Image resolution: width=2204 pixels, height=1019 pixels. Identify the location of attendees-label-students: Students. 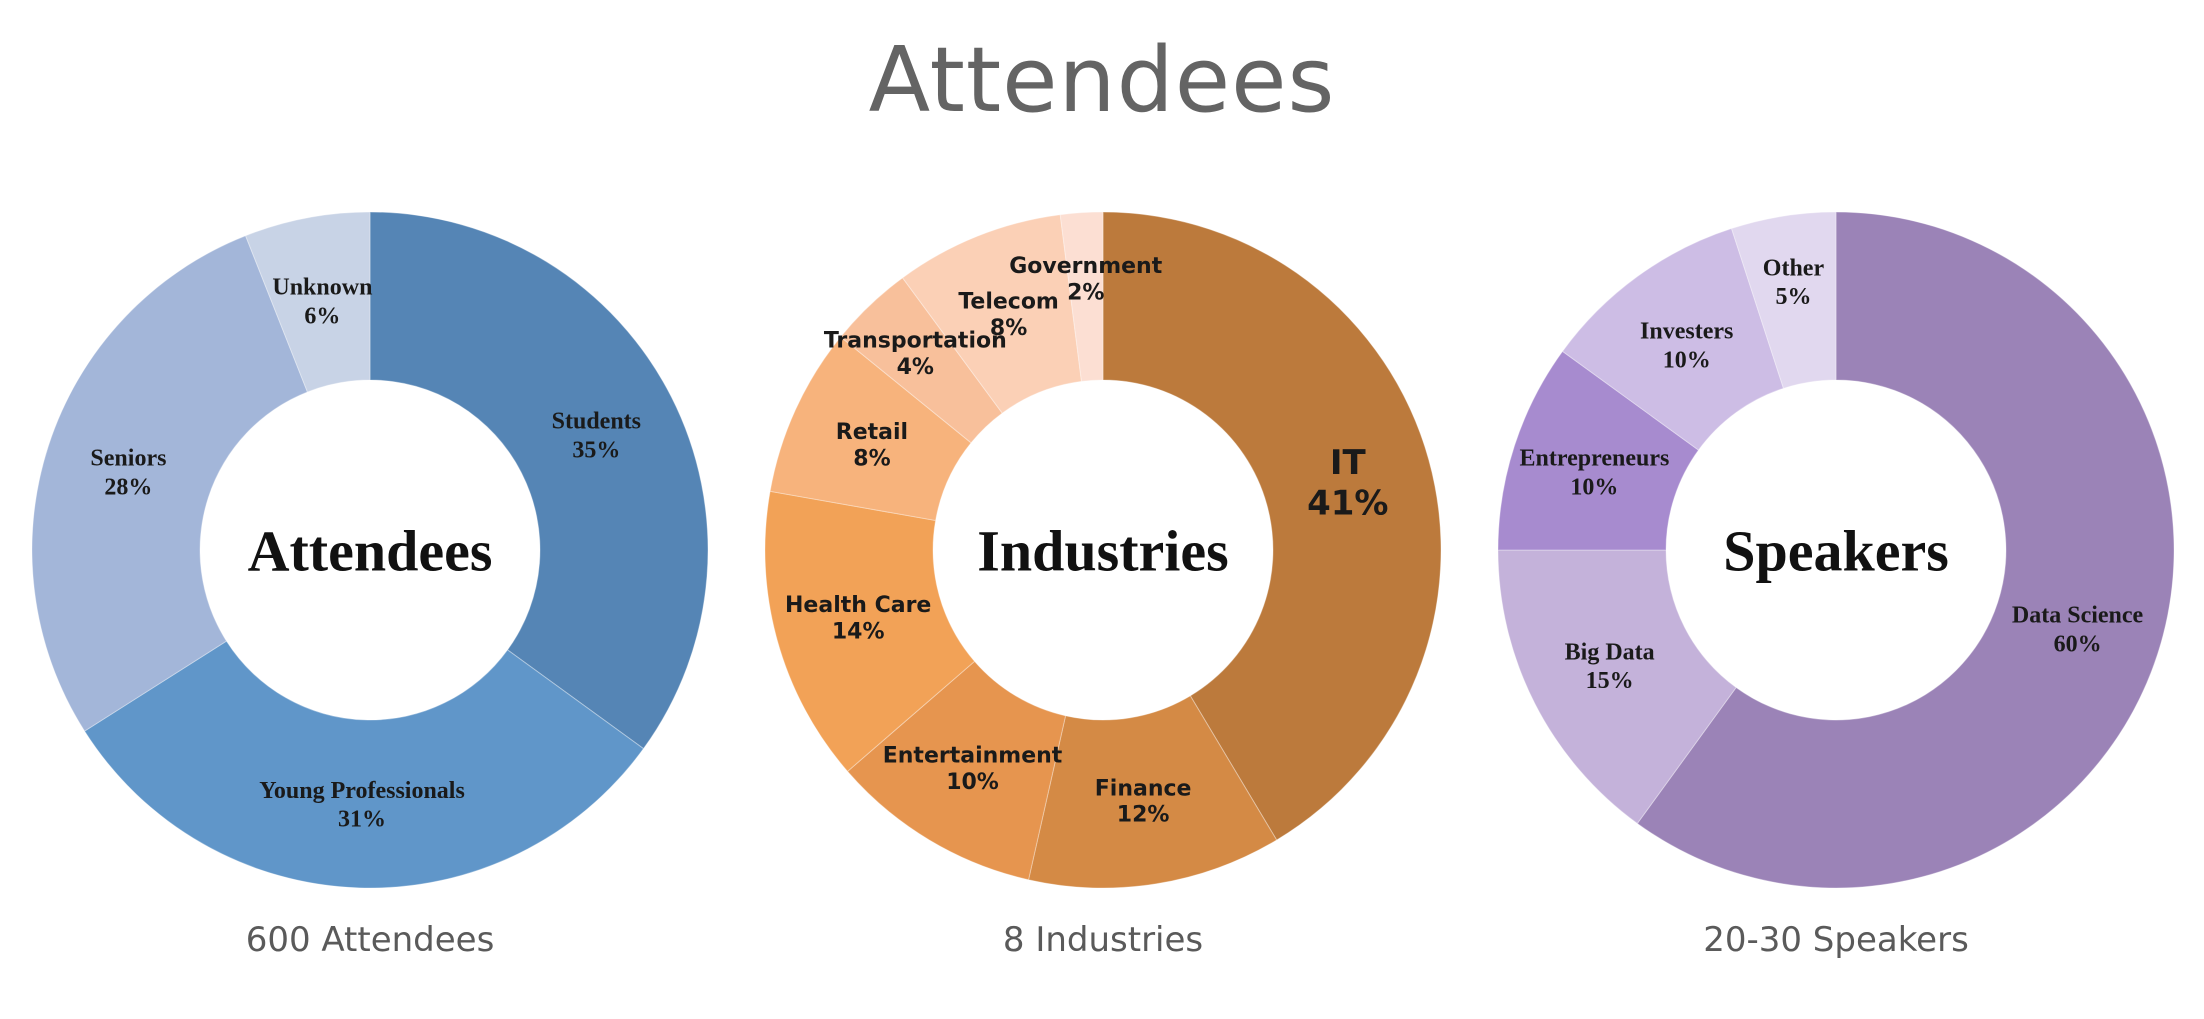
(596, 422).